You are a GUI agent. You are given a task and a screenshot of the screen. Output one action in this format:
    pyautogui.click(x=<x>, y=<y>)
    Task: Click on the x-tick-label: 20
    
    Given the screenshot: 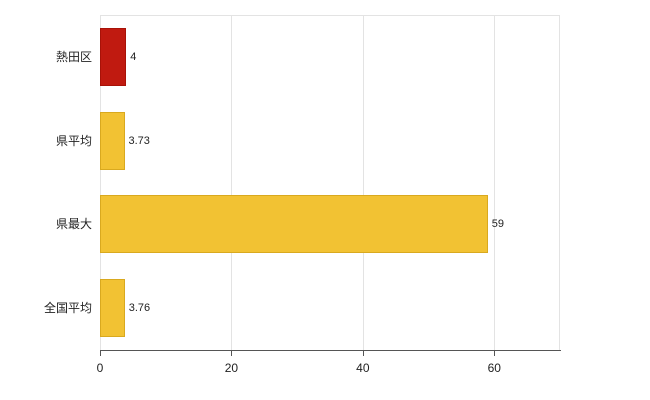 What is the action you would take?
    pyautogui.click(x=231, y=368)
    